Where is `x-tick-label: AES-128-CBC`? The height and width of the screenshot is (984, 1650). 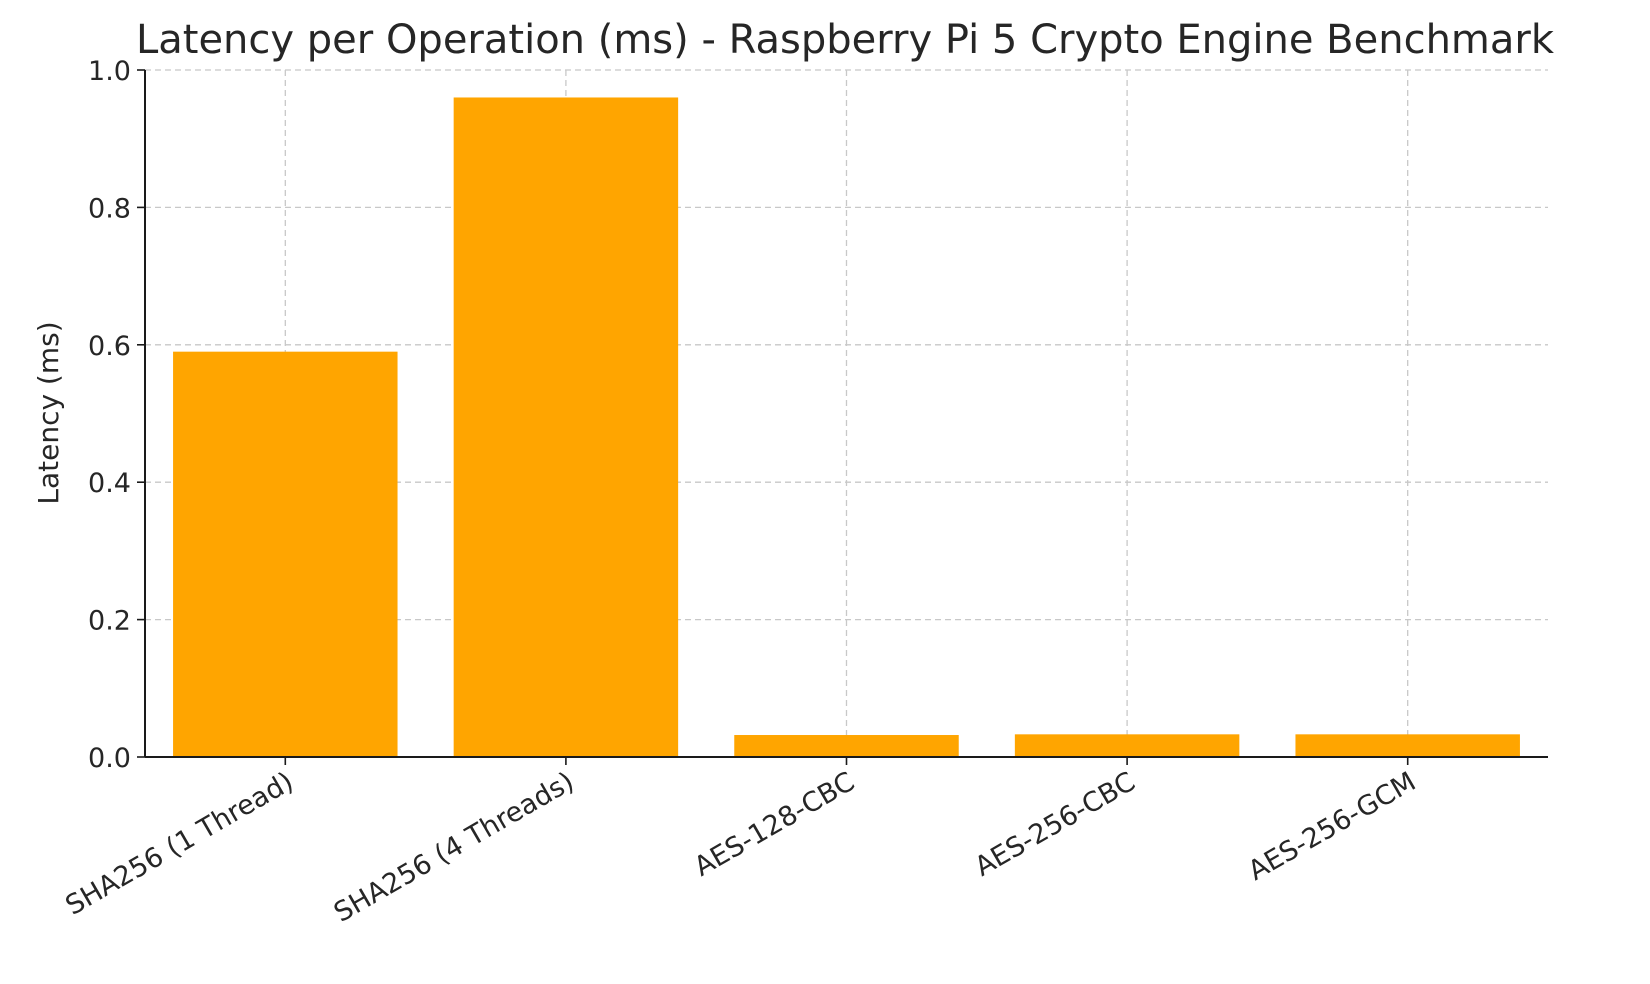
x-tick-label: AES-128-CBC is located at coordinates (774, 824).